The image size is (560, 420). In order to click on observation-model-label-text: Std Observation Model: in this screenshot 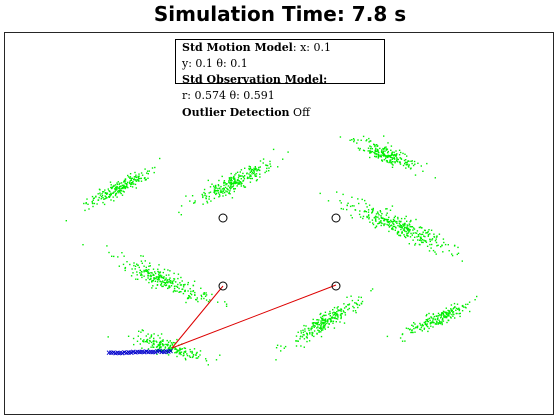, I will do `click(255, 79)`.